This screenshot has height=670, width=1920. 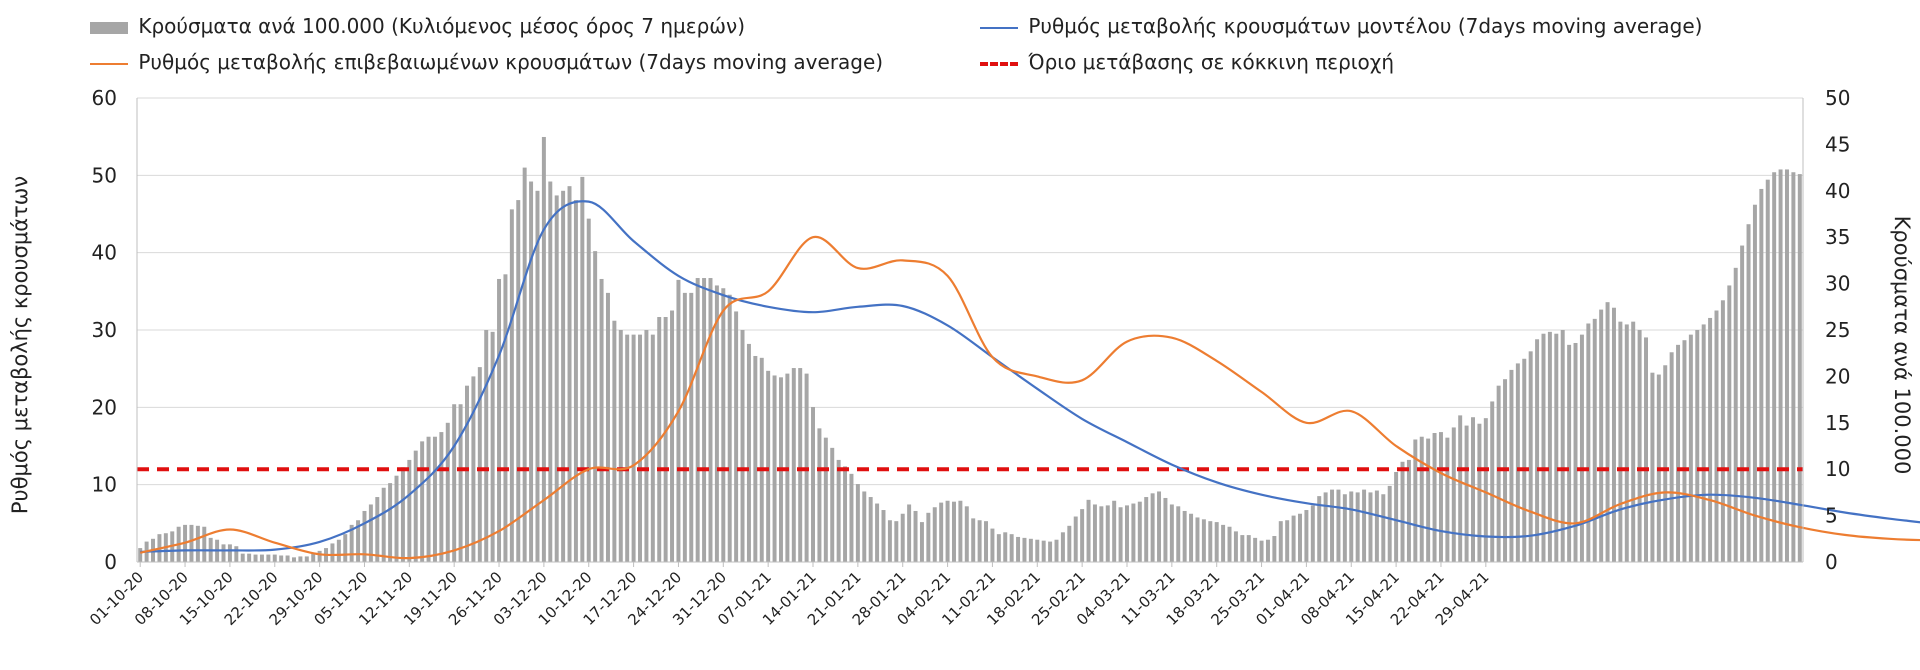 I want to click on legend-swatch-confirmed, so click(x=109, y=63).